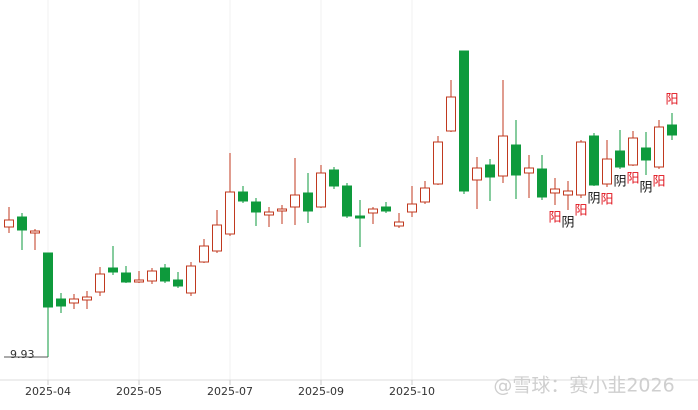 This screenshot has width=698, height=410. Describe the element at coordinates (48, 391) in the screenshot. I see `x-tick-label: 2025-04` at that location.